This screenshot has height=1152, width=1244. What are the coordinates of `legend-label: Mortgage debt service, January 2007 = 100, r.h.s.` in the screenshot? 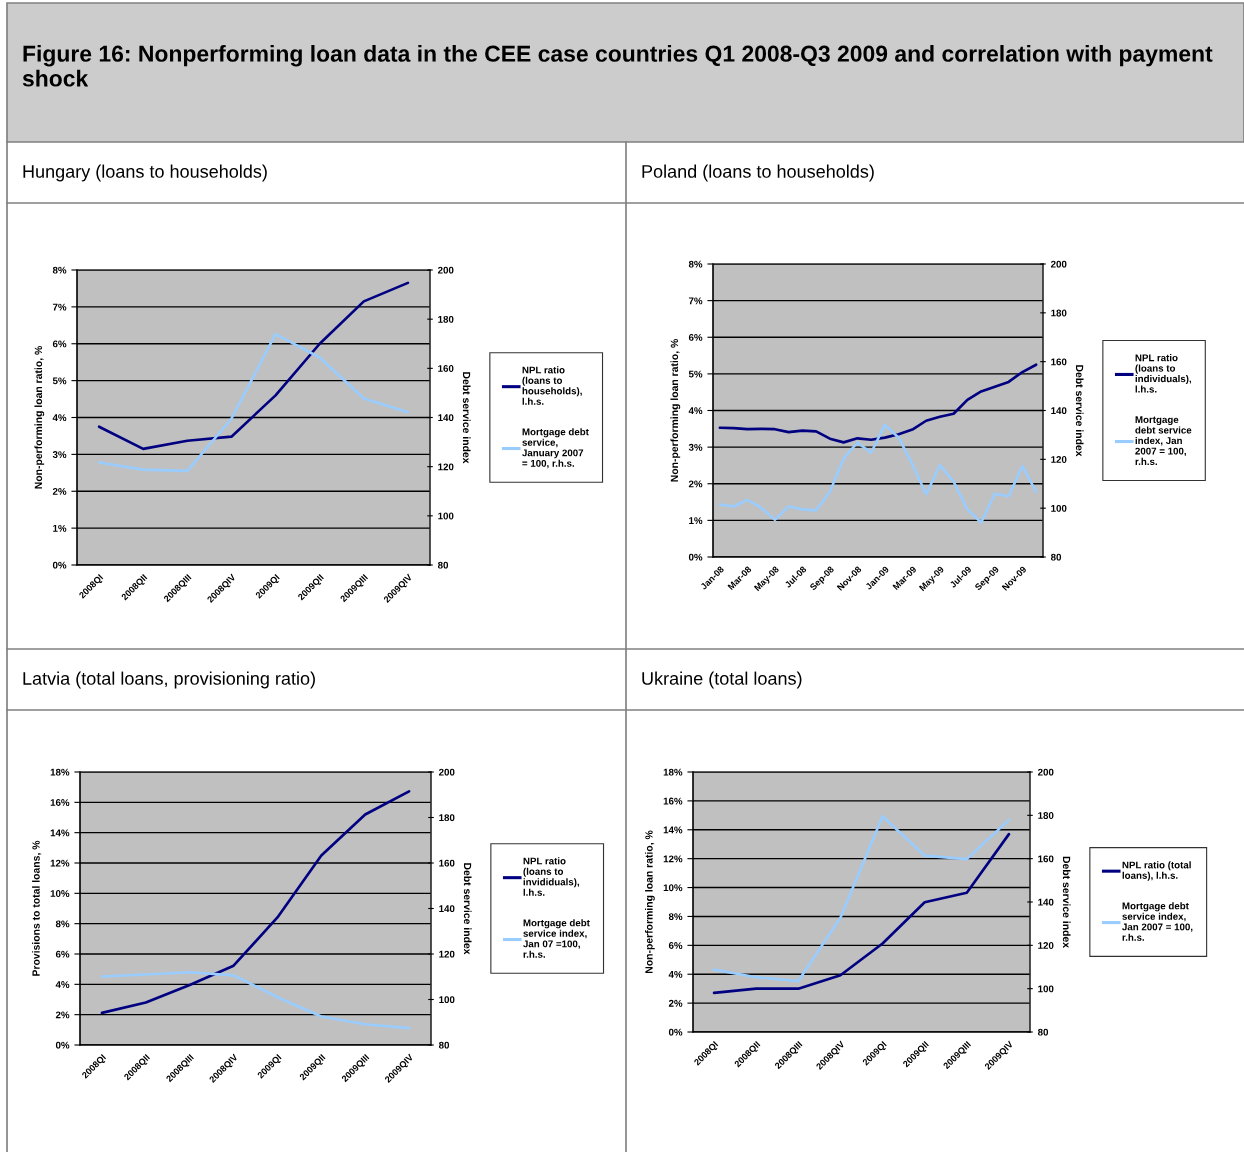 It's located at (555, 448).